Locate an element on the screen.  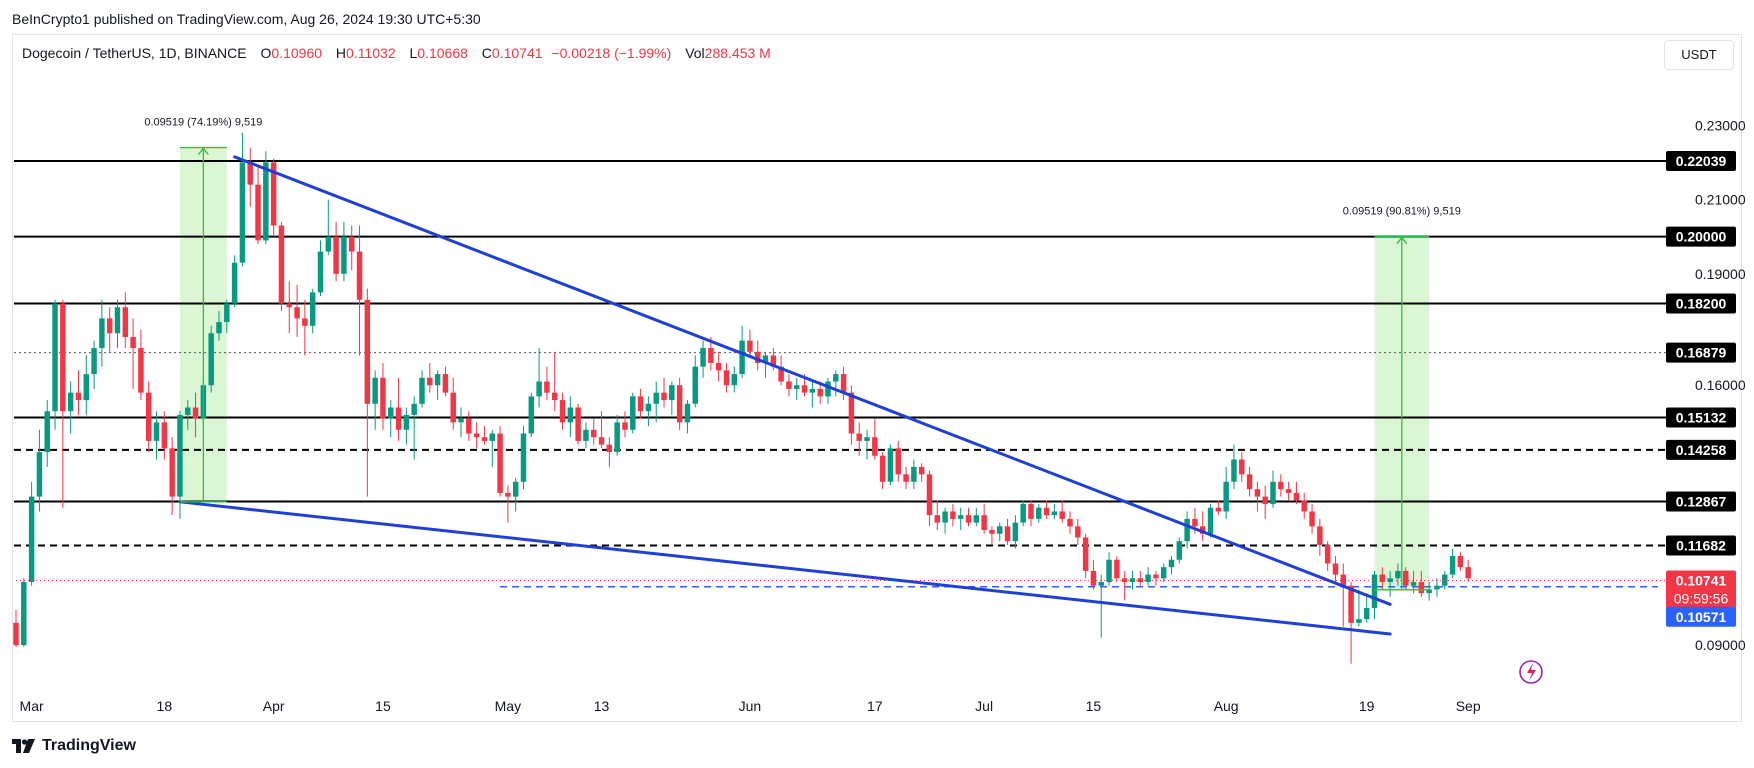
x-tick-label-4: May is located at coordinates (508, 706).